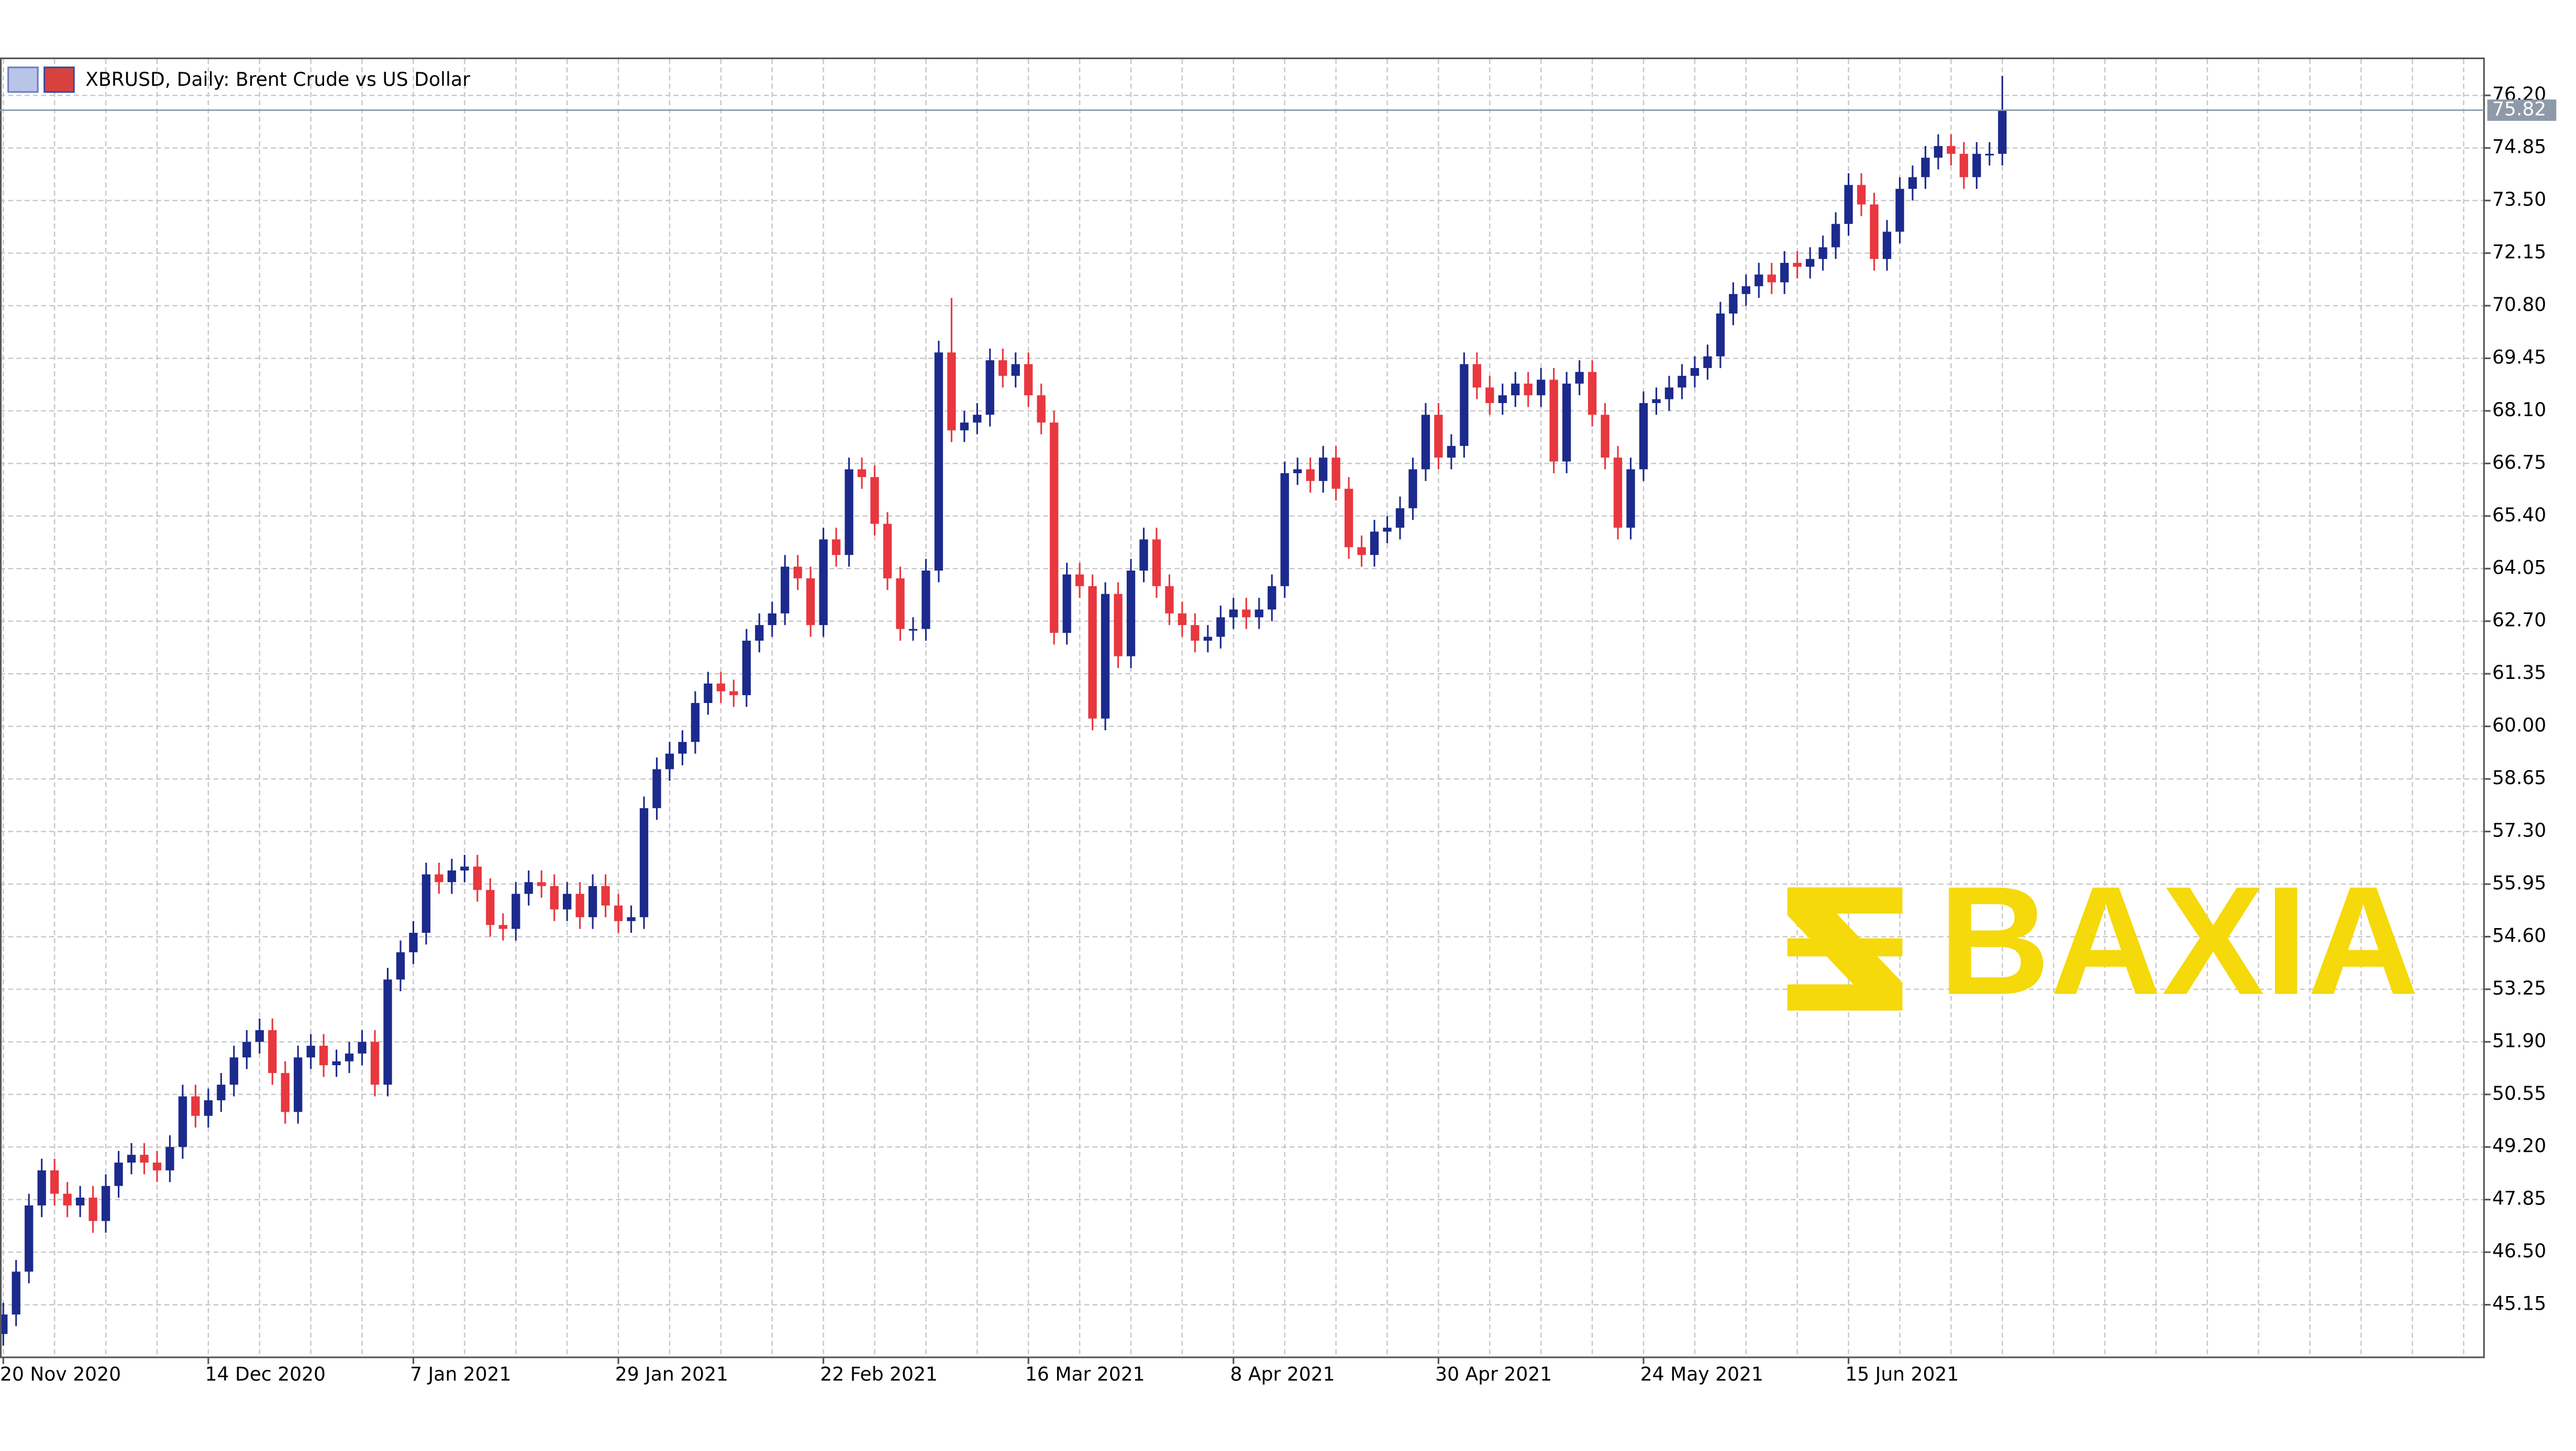 This screenshot has width=2576, height=1451. What do you see at coordinates (2519, 1041) in the screenshot?
I see `y-tick-label: 51.90` at bounding box center [2519, 1041].